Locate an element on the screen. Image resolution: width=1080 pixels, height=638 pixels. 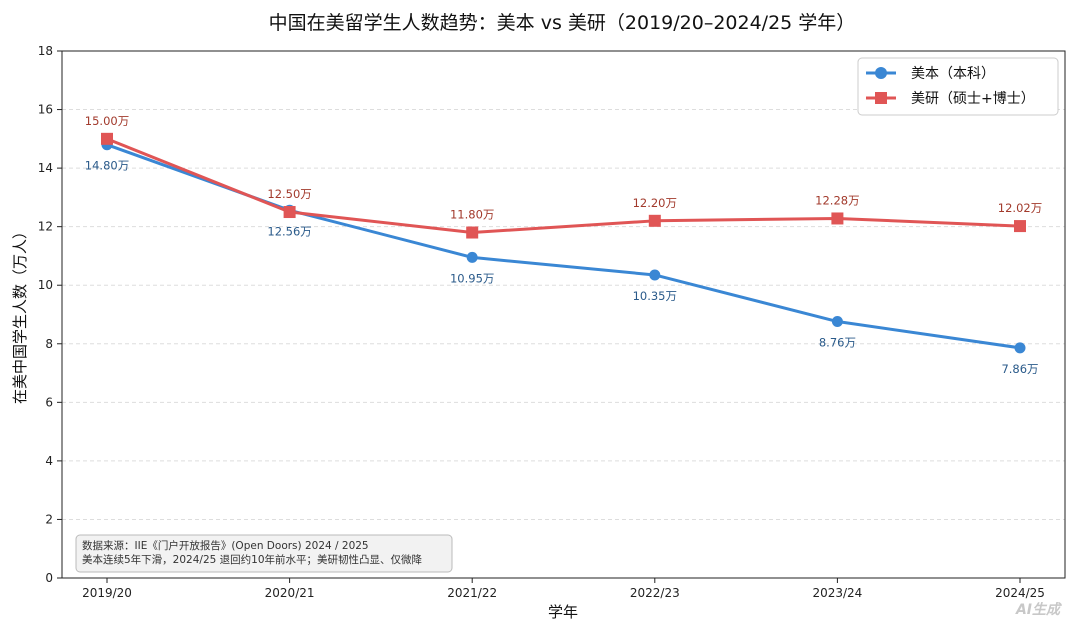
data-label-grad: 12.02万 is located at coordinates (1020, 208).